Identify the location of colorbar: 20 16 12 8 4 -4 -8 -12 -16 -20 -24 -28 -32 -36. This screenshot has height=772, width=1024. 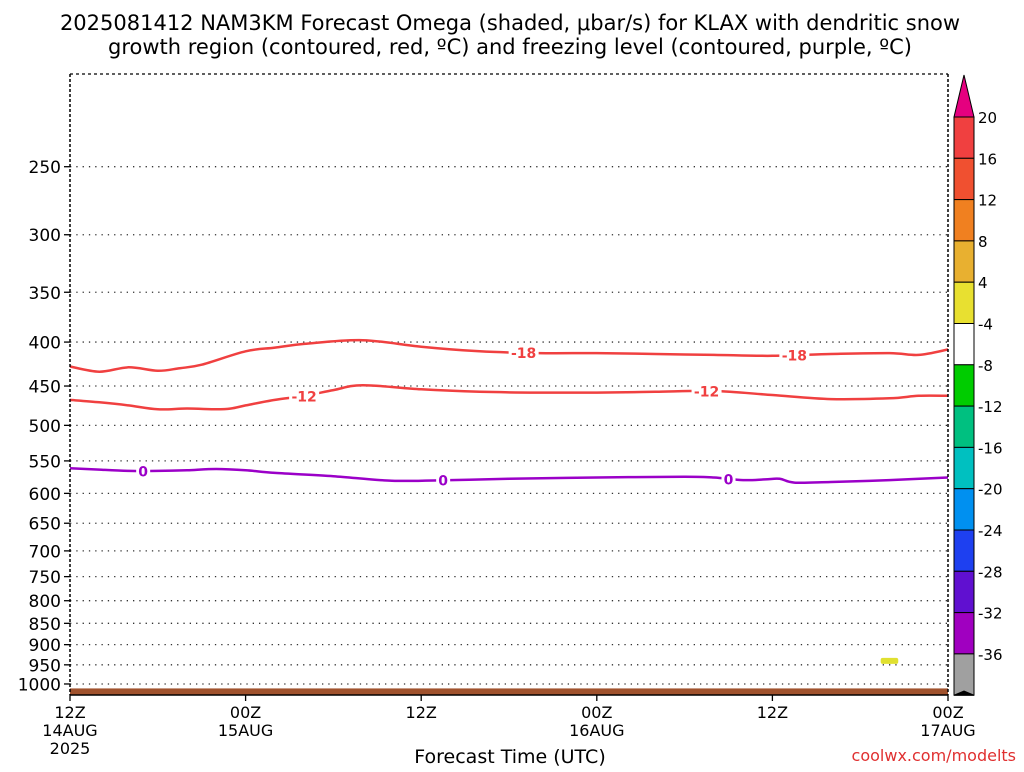
(978, 385).